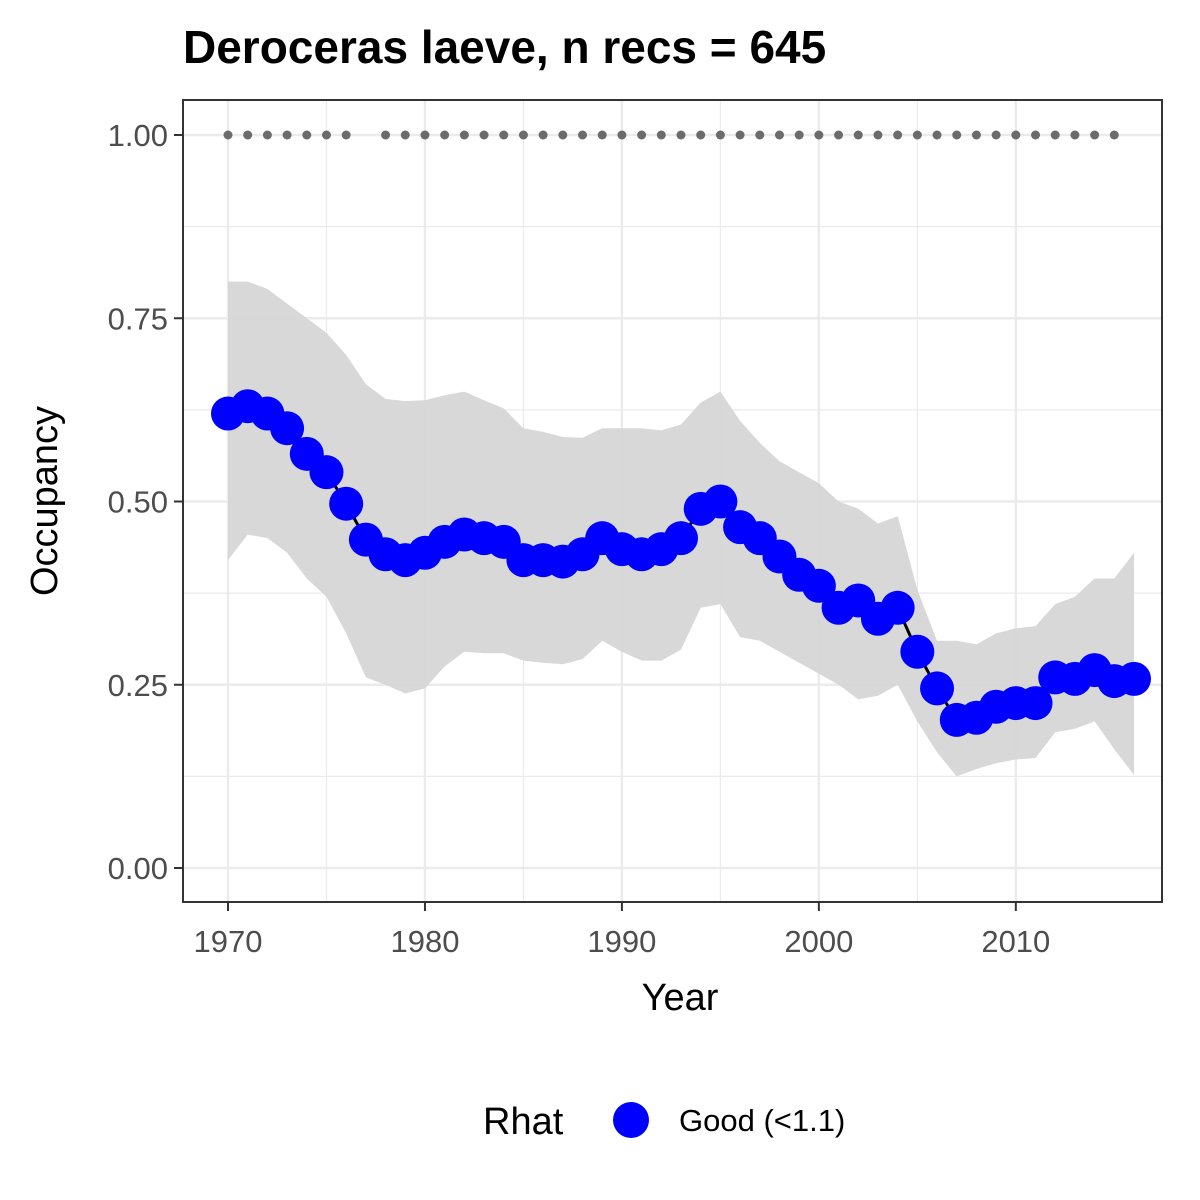 This screenshot has width=1200, height=1200. What do you see at coordinates (631, 1120) in the screenshot?
I see `legend-key-good` at bounding box center [631, 1120].